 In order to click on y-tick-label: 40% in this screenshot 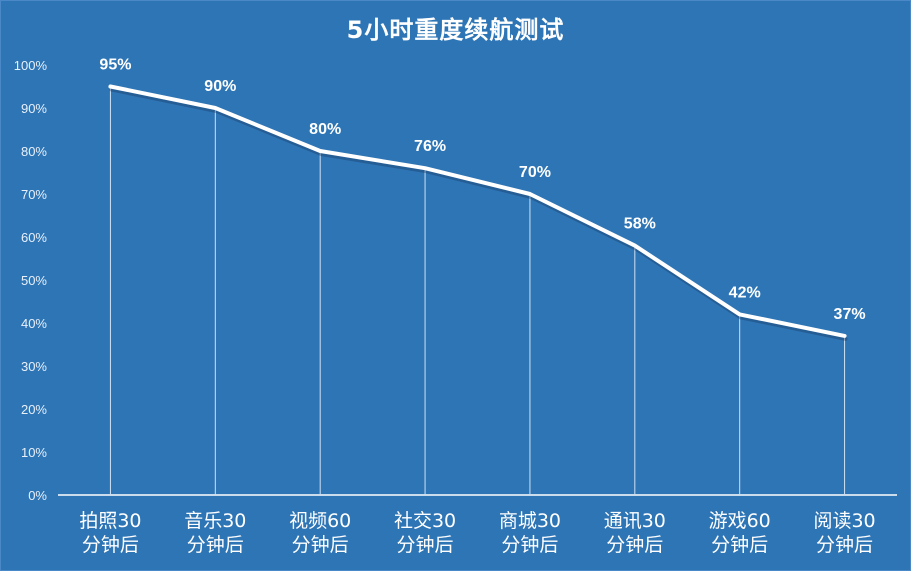, I will do `click(34, 323)`.